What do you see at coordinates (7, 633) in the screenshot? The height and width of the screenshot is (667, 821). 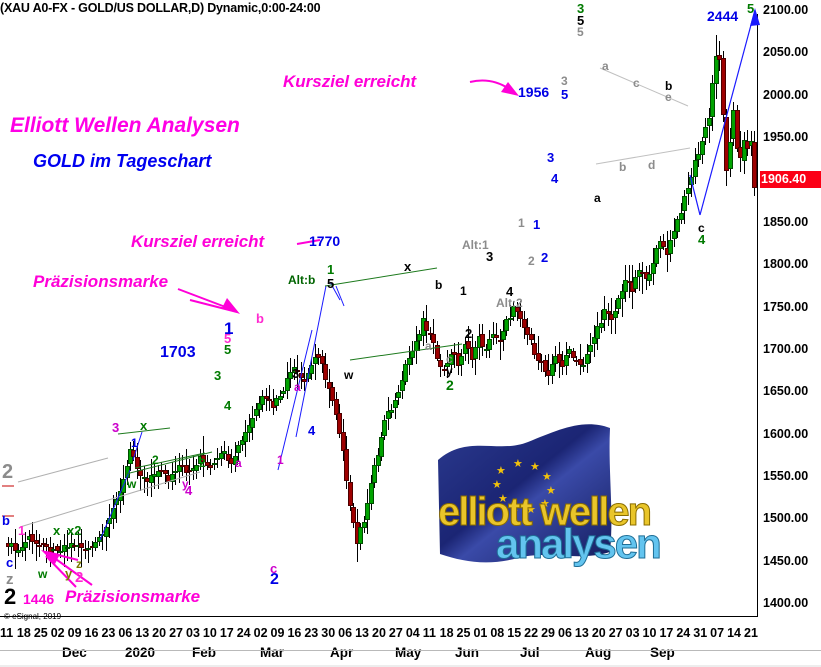 I see `date-axis-day: 11` at bounding box center [7, 633].